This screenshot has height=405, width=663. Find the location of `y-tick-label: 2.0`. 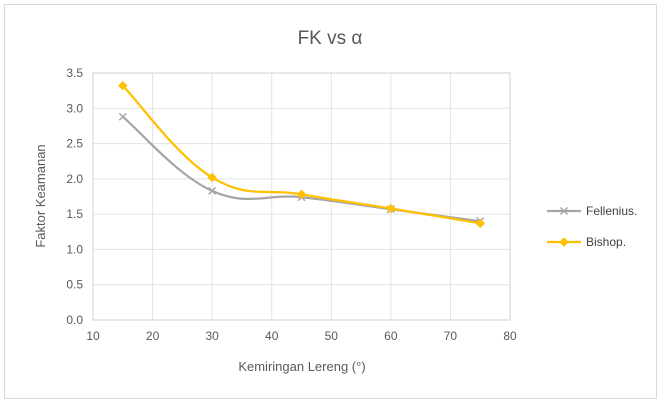

y-tick-label: 2.0 is located at coordinates (74, 179).